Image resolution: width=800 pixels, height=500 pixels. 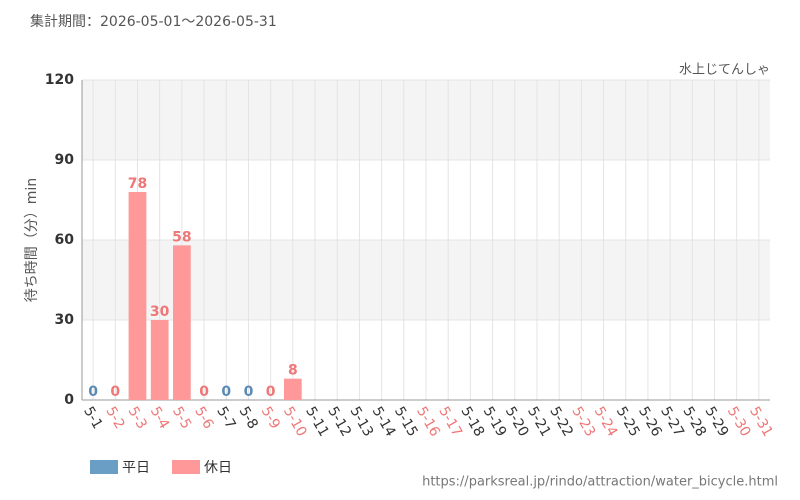 I want to click on y-tick-label: 30, so click(x=65, y=320).